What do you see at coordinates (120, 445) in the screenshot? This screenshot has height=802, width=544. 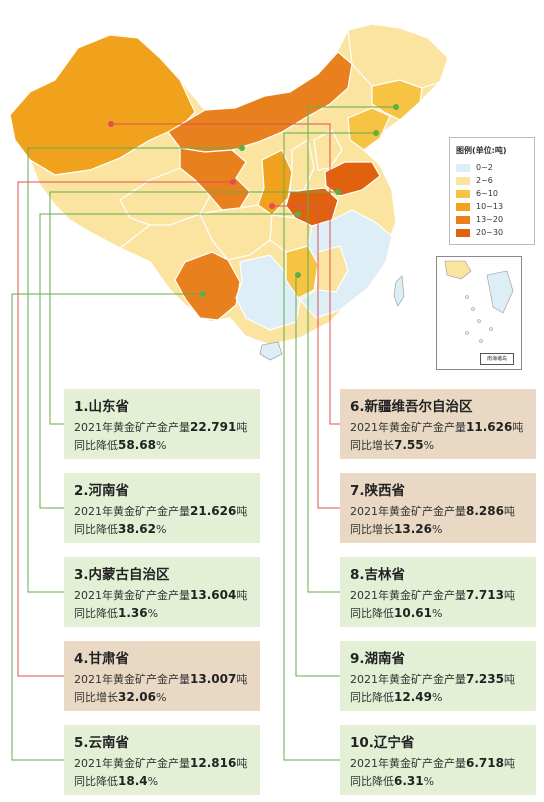 I see `card-change: 同比降低58.68%` at bounding box center [120, 445].